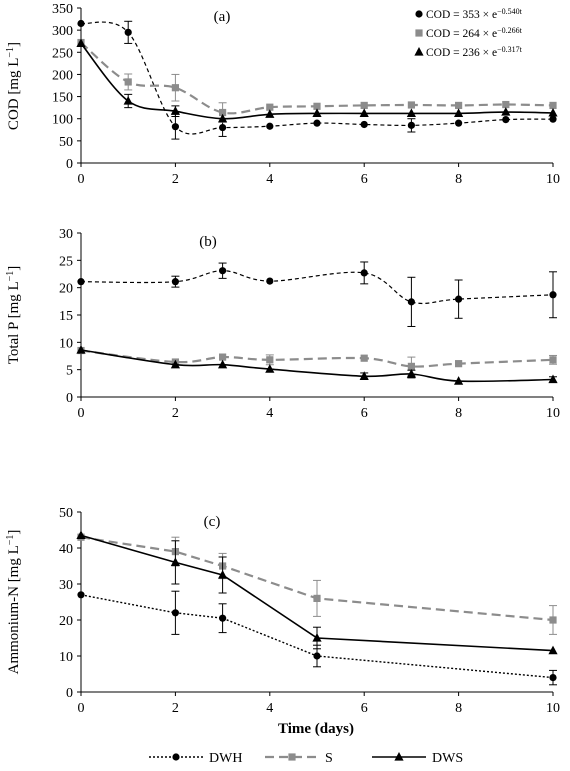  I want to click on x-axis-title: Time (days), so click(316, 729).